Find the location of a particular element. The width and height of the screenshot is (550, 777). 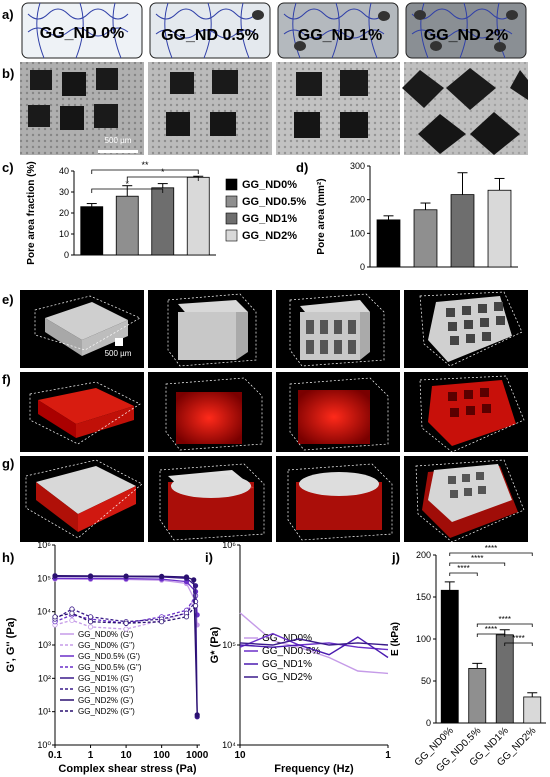

panel-a-schematics: GG_ND 0% GG_ND 0.5% GG_ND 1% GG_ND 2% is located at coordinates (274, 30).